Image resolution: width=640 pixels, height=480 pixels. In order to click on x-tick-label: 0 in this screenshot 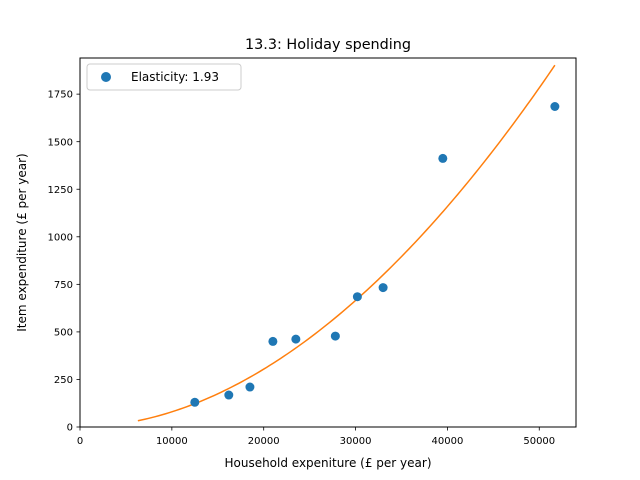, I will do `click(80, 441)`.